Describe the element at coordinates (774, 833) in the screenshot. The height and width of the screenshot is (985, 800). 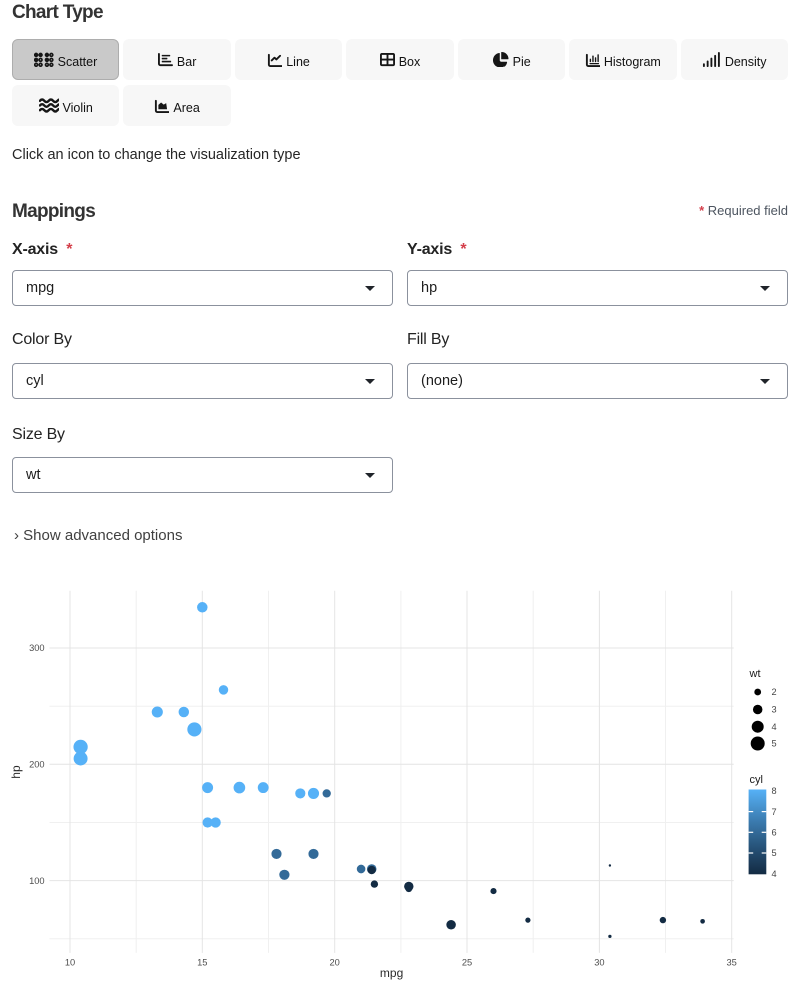
I see `svg-text: 6` at that location.